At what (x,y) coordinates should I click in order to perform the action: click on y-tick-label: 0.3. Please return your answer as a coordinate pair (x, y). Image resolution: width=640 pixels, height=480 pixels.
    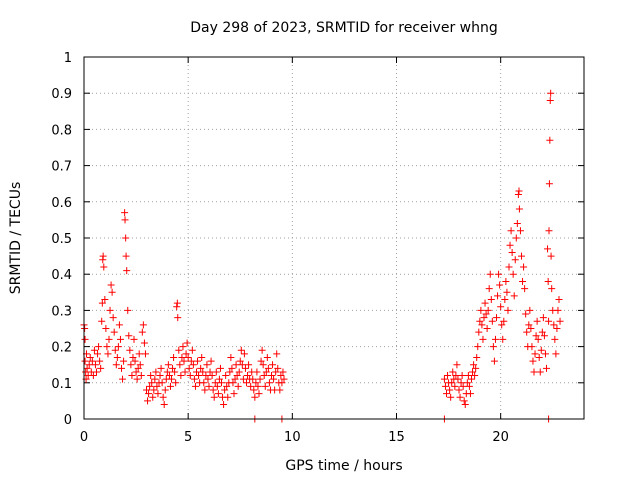
    Looking at the image, I should click on (61, 311).